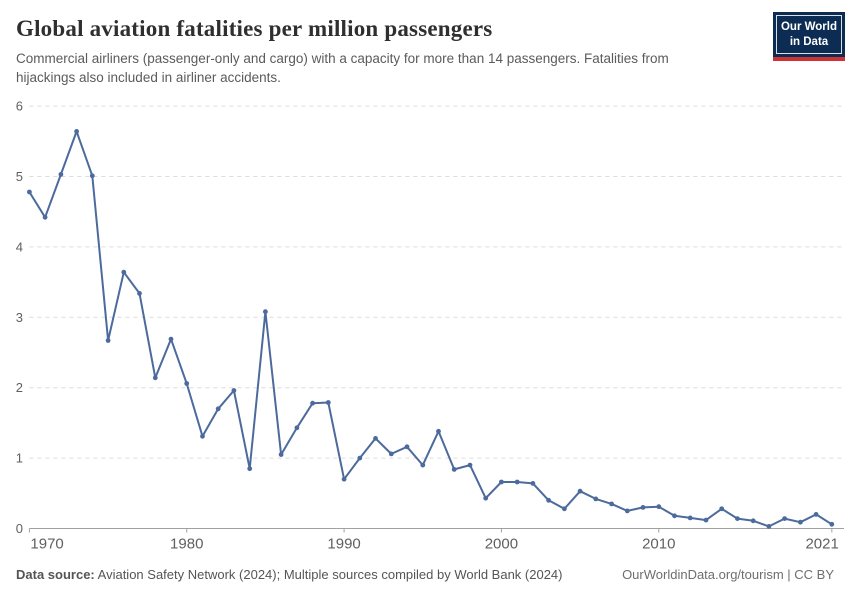 The image size is (850, 600). I want to click on x-tick-label: 1990, so click(343, 544).